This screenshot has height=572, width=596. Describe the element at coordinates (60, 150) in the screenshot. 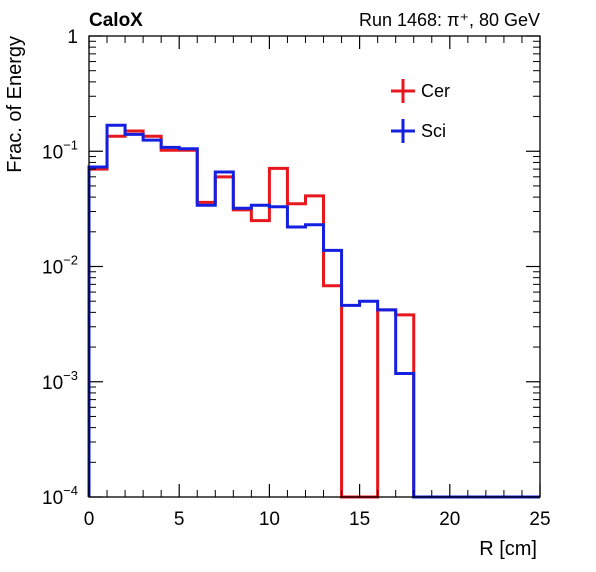

I see `y-tick-label: 10⁻¹` at that location.